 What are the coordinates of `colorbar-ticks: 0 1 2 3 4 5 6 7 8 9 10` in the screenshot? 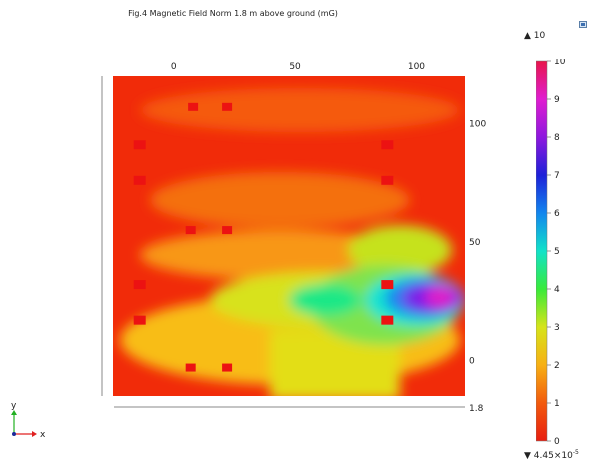 It's located at (556, 253).